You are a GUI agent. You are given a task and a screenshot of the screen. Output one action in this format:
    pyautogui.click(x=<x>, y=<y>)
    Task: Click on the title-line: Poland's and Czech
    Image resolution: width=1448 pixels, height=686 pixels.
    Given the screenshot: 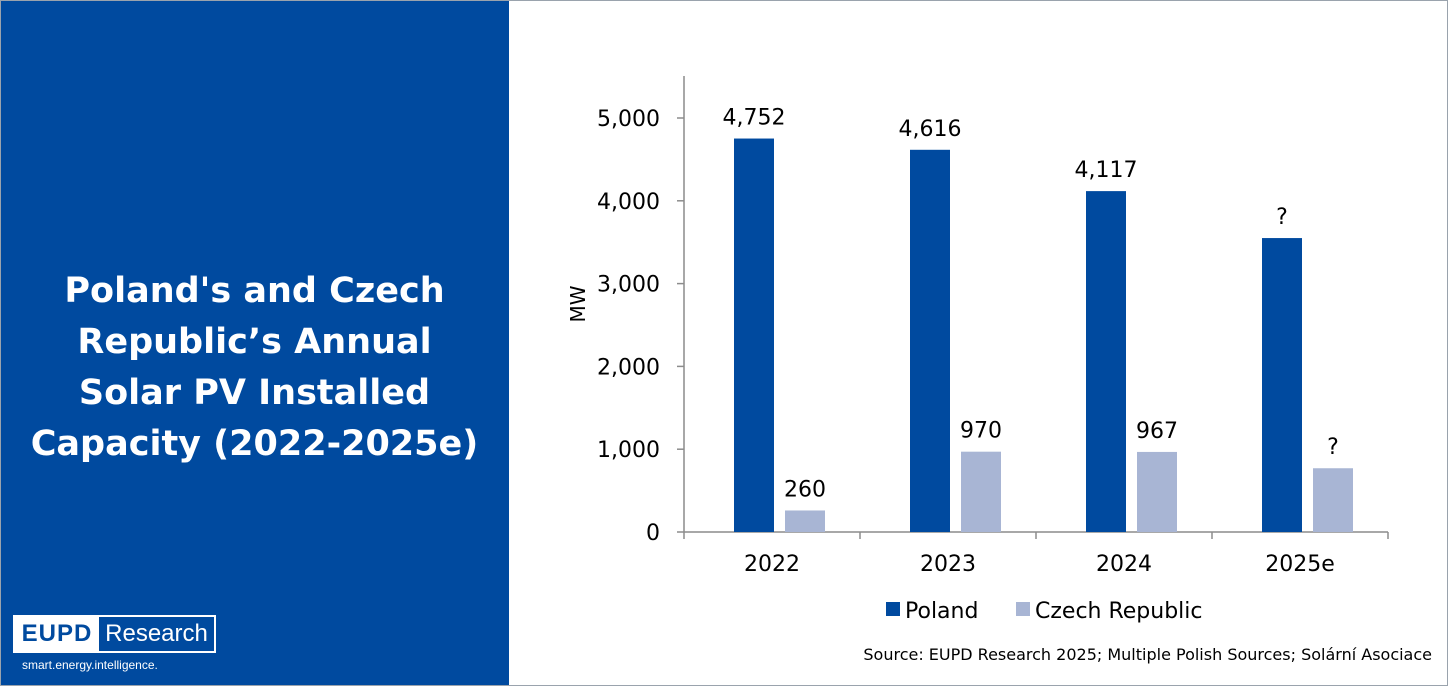 What is the action you would take?
    pyautogui.click(x=254, y=291)
    